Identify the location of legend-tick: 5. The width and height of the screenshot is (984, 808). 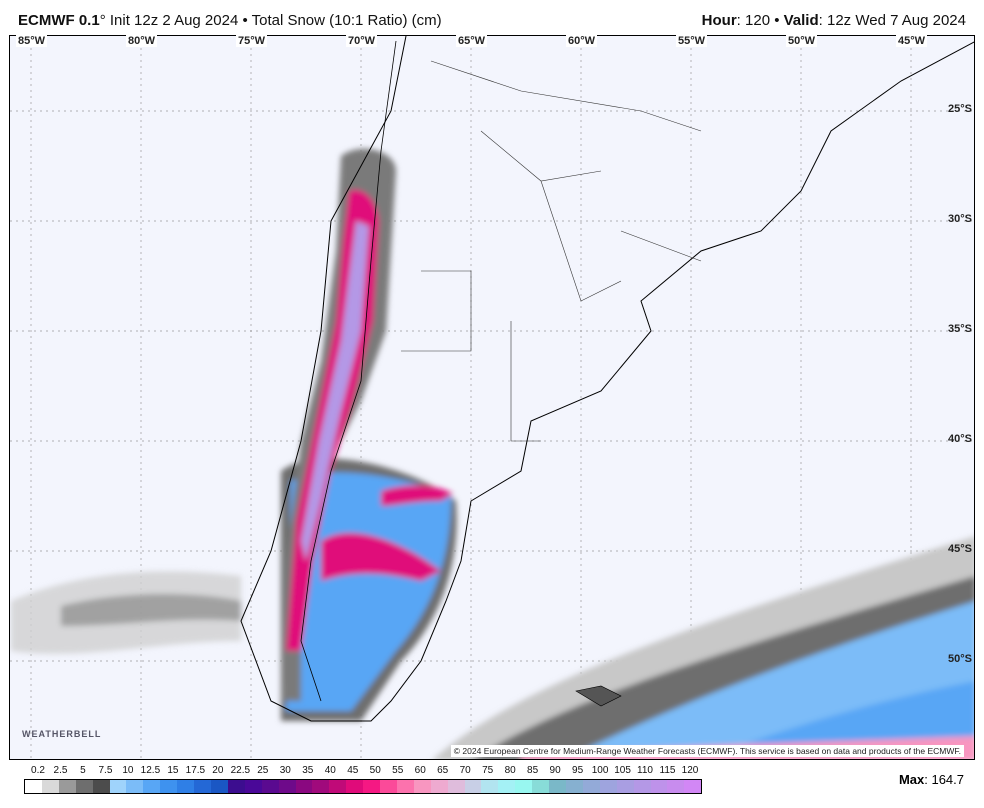
(83, 770).